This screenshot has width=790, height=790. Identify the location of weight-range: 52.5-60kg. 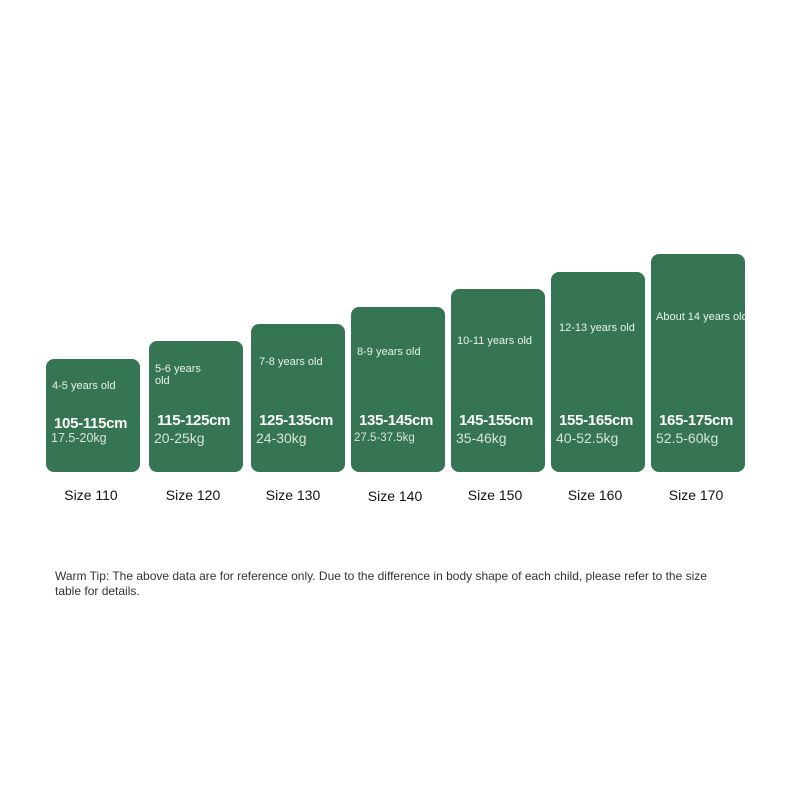
(687, 438).